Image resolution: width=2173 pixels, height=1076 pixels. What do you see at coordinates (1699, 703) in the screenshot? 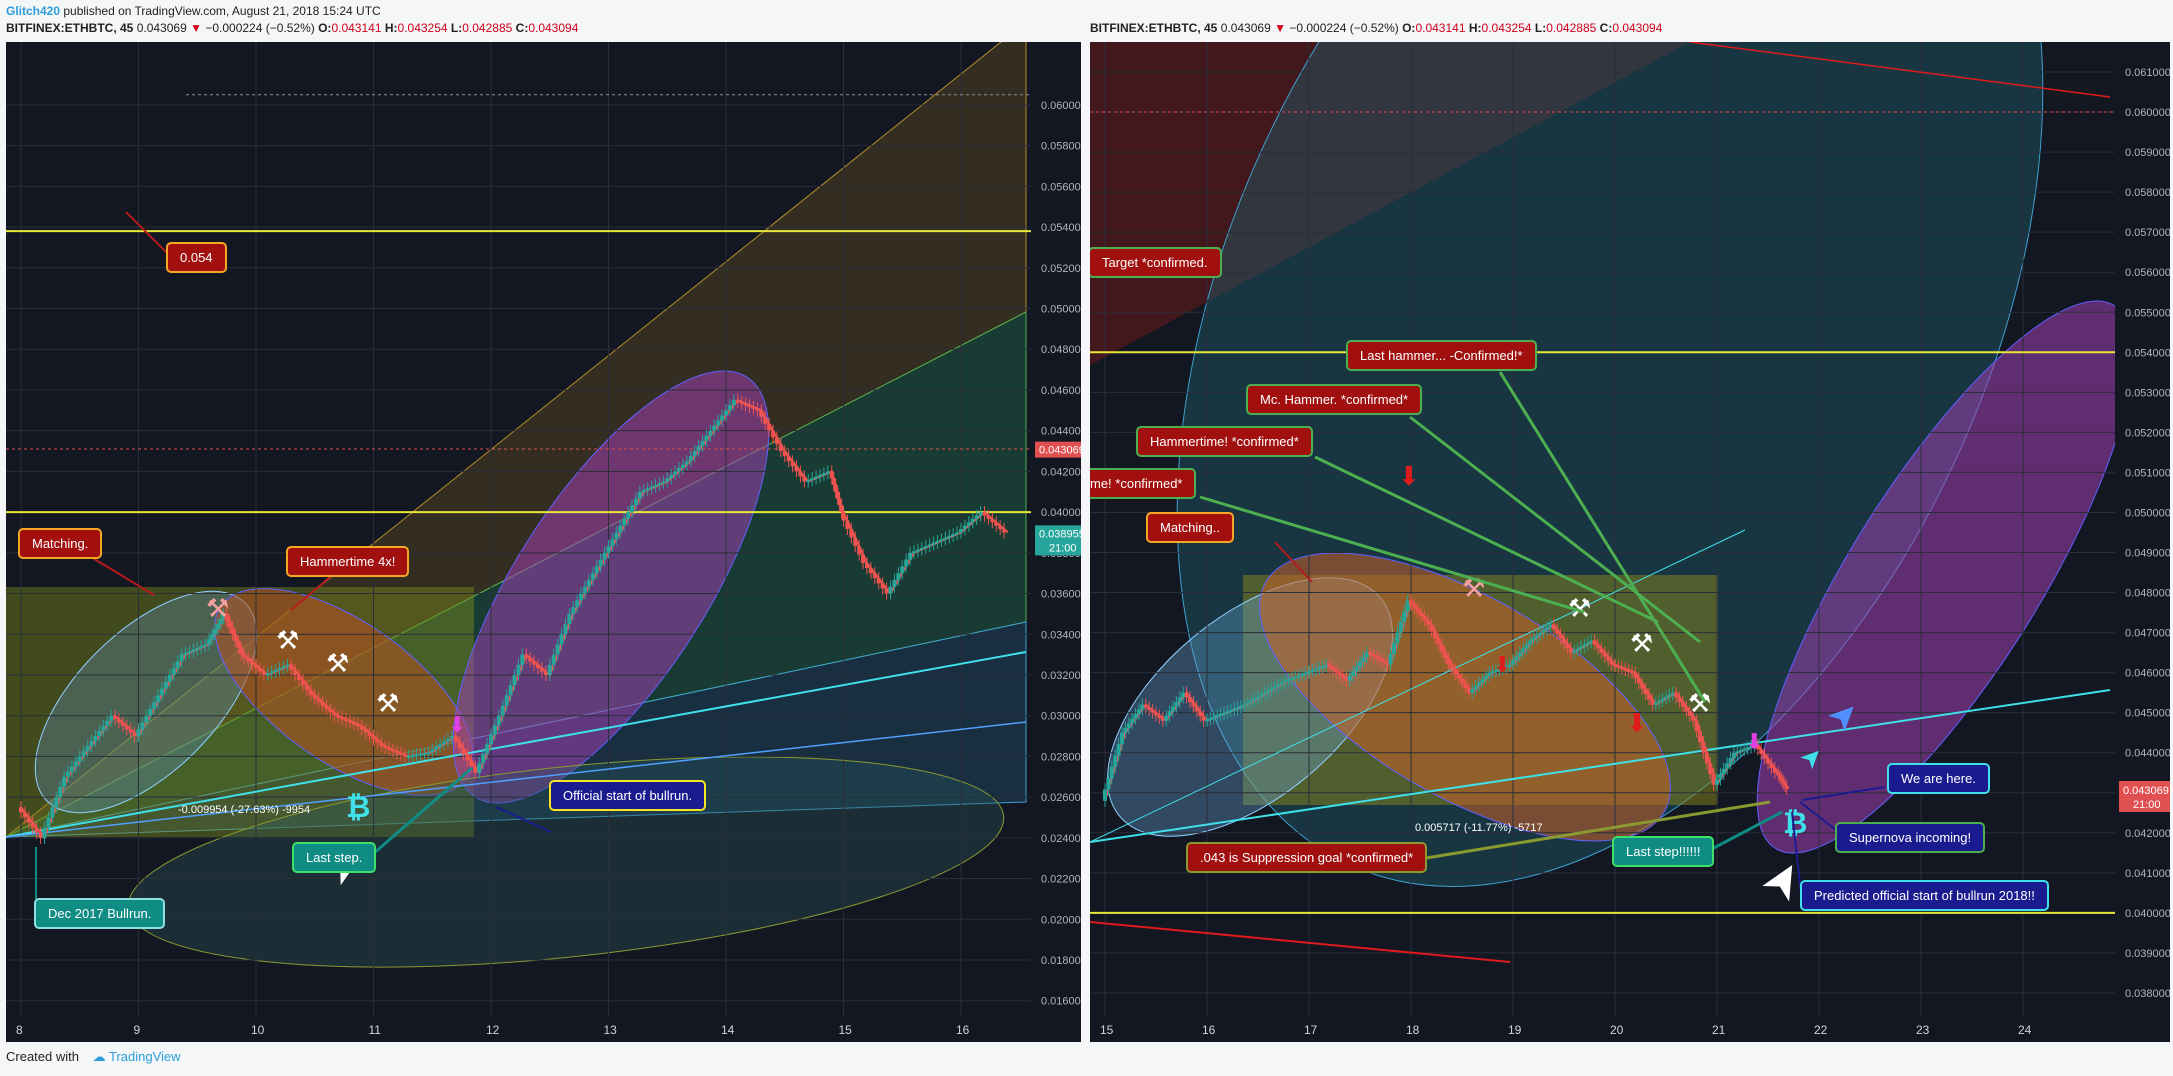
I see `hammer-icon: ⚒` at bounding box center [1699, 703].